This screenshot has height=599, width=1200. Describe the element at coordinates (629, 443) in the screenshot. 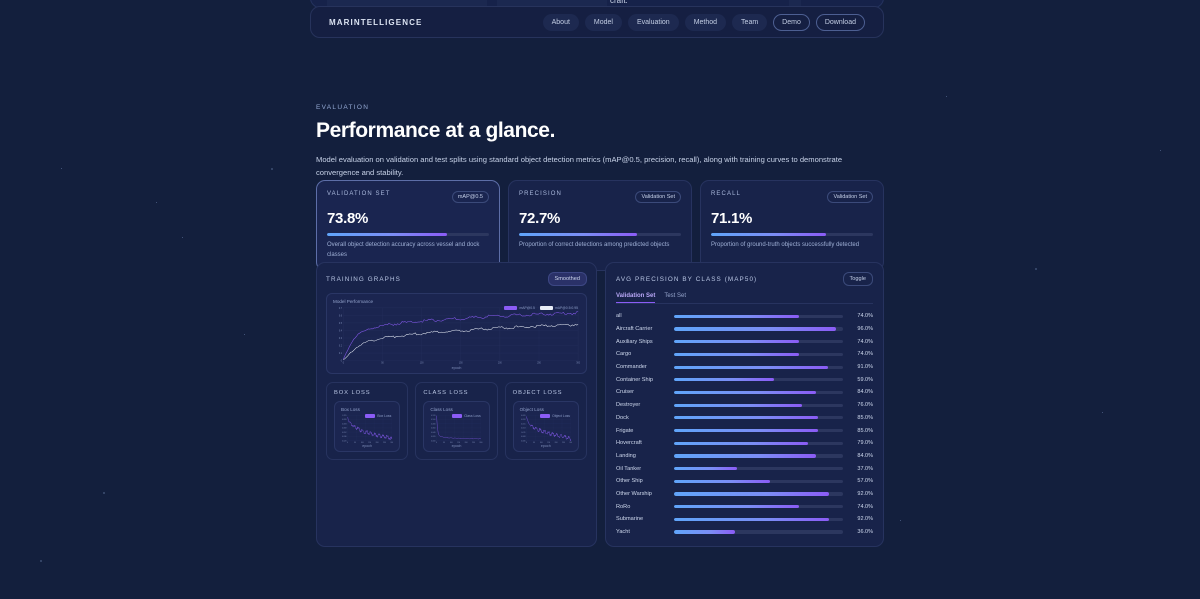

I see `class-name: Hovercraft` at that location.